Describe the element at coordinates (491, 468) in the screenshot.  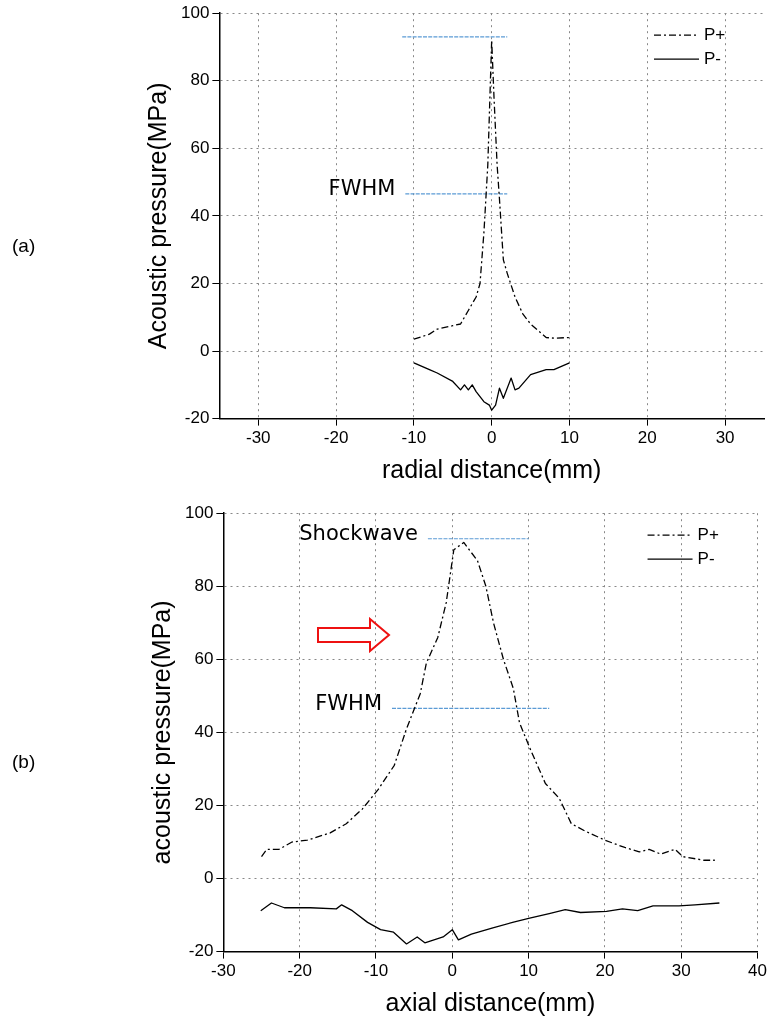
I see `x-axis-title: radial distance(mm)` at that location.